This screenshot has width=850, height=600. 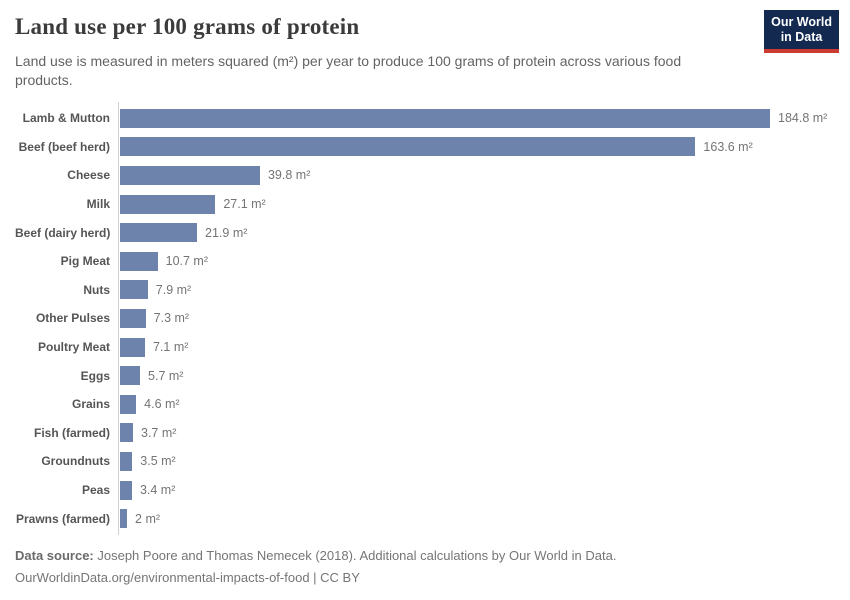 I want to click on category-label: Eggs, so click(x=95, y=375).